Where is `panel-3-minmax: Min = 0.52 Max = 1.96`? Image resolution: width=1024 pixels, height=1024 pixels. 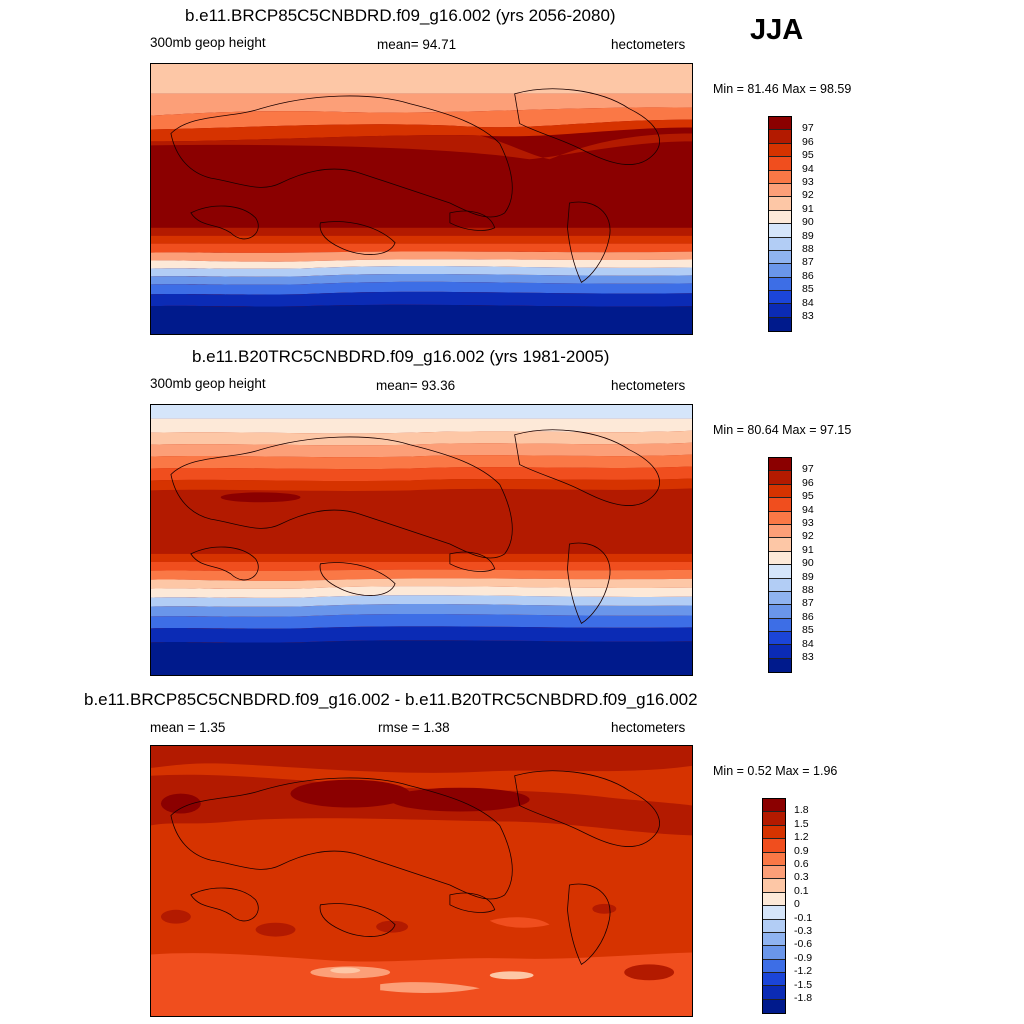
panel-3-minmax: Min = 0.52 Max = 1.96 is located at coordinates (775, 771).